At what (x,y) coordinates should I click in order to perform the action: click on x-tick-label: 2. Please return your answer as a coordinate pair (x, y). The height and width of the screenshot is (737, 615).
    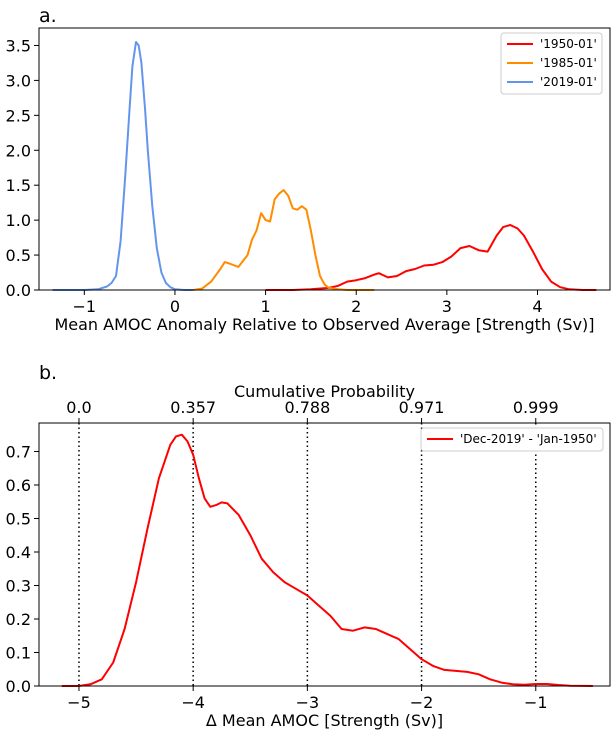
    Looking at the image, I should click on (356, 306).